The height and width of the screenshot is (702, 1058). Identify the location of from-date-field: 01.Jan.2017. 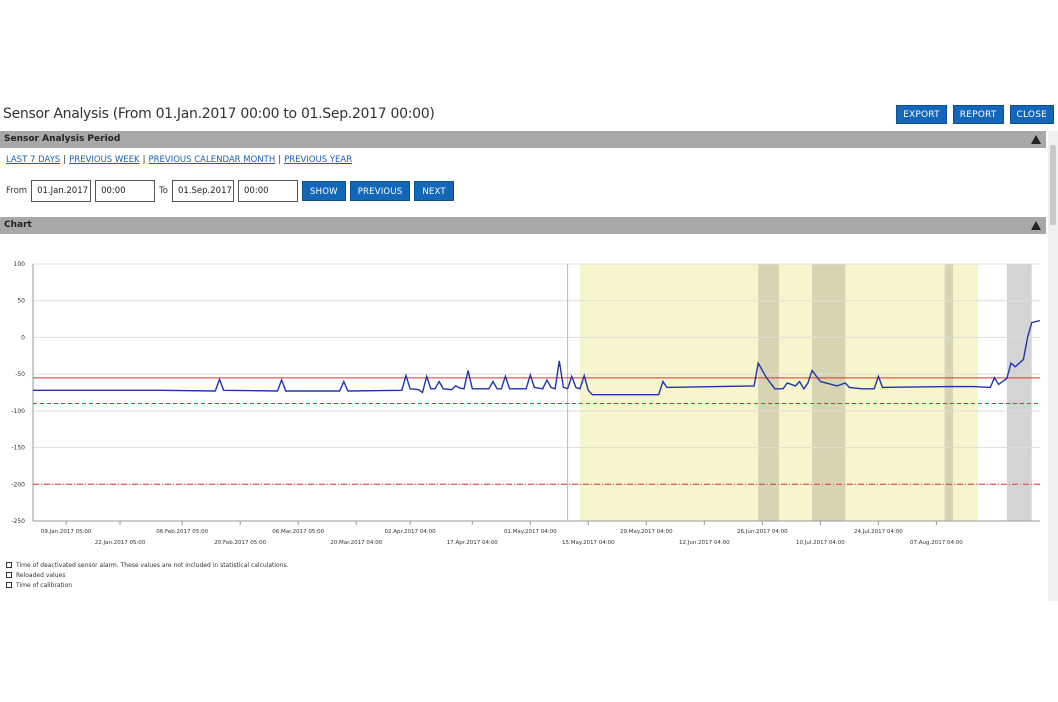
(61, 191).